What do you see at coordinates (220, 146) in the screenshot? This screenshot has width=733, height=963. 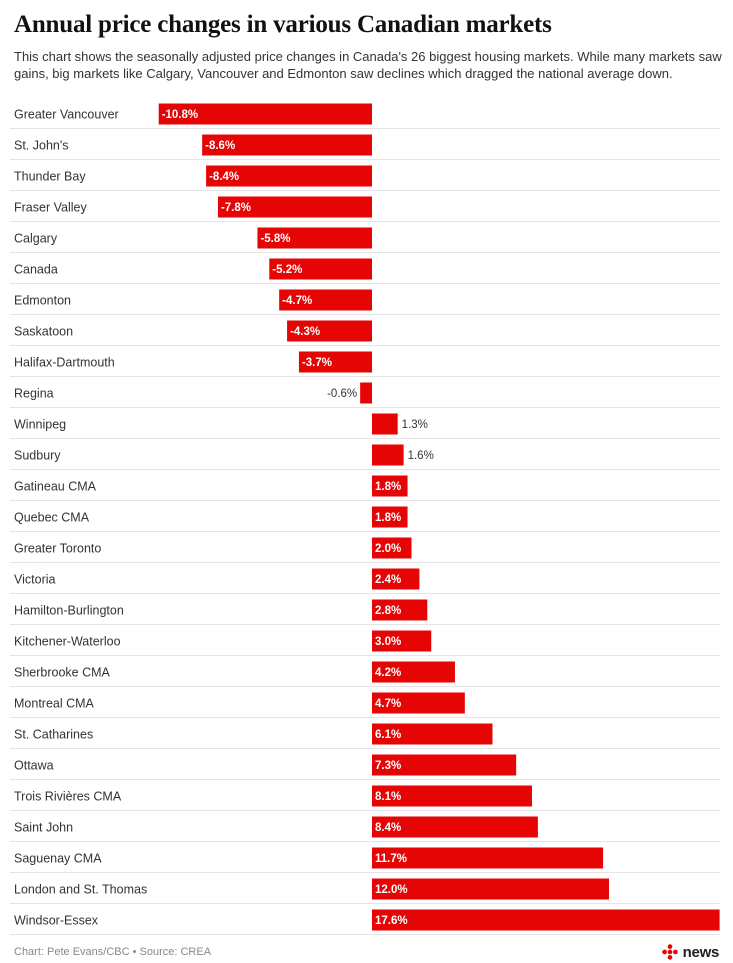 I see `data-label: -8.6%` at bounding box center [220, 146].